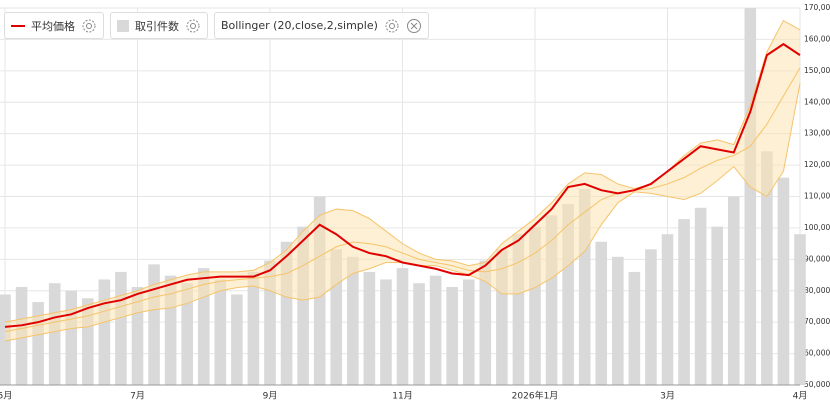 The width and height of the screenshot is (830, 418). Describe the element at coordinates (817, 227) in the screenshot. I see `y-tick-label: 100,000` at that location.